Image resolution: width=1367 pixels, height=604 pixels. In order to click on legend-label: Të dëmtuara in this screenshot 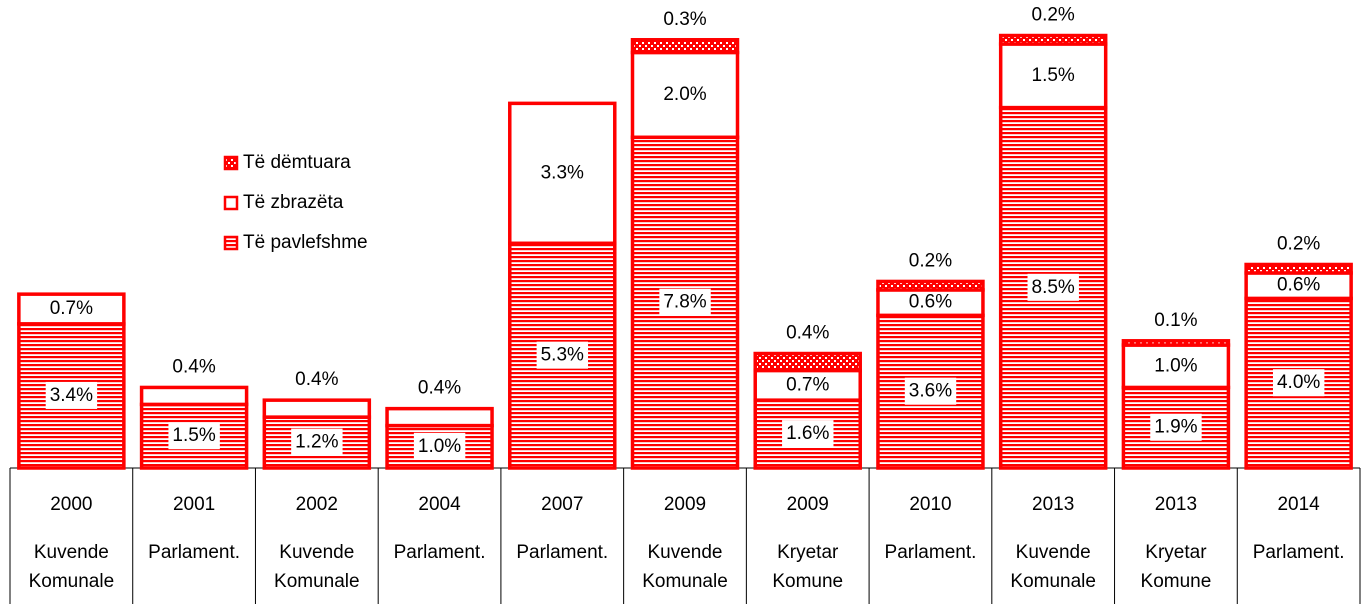, I will do `click(297, 162)`.